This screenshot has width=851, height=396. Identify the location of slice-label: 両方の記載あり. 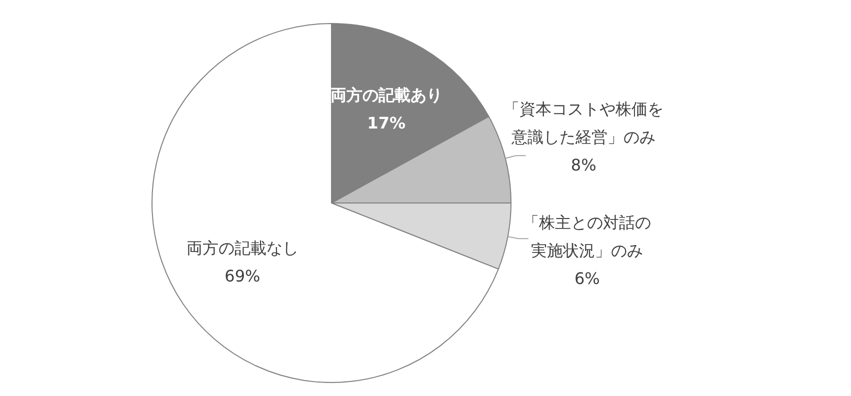
(386, 94).